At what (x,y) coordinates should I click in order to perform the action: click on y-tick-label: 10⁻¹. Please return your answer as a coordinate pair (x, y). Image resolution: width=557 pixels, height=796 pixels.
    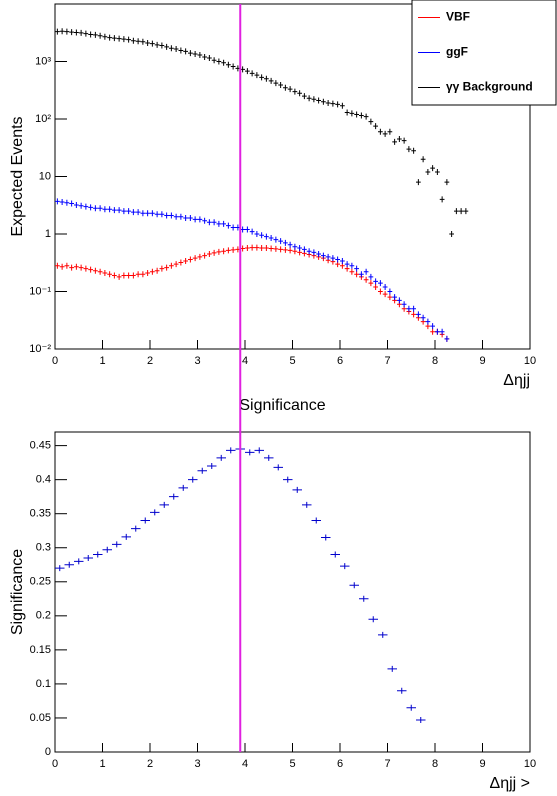
    Looking at the image, I should click on (40, 291).